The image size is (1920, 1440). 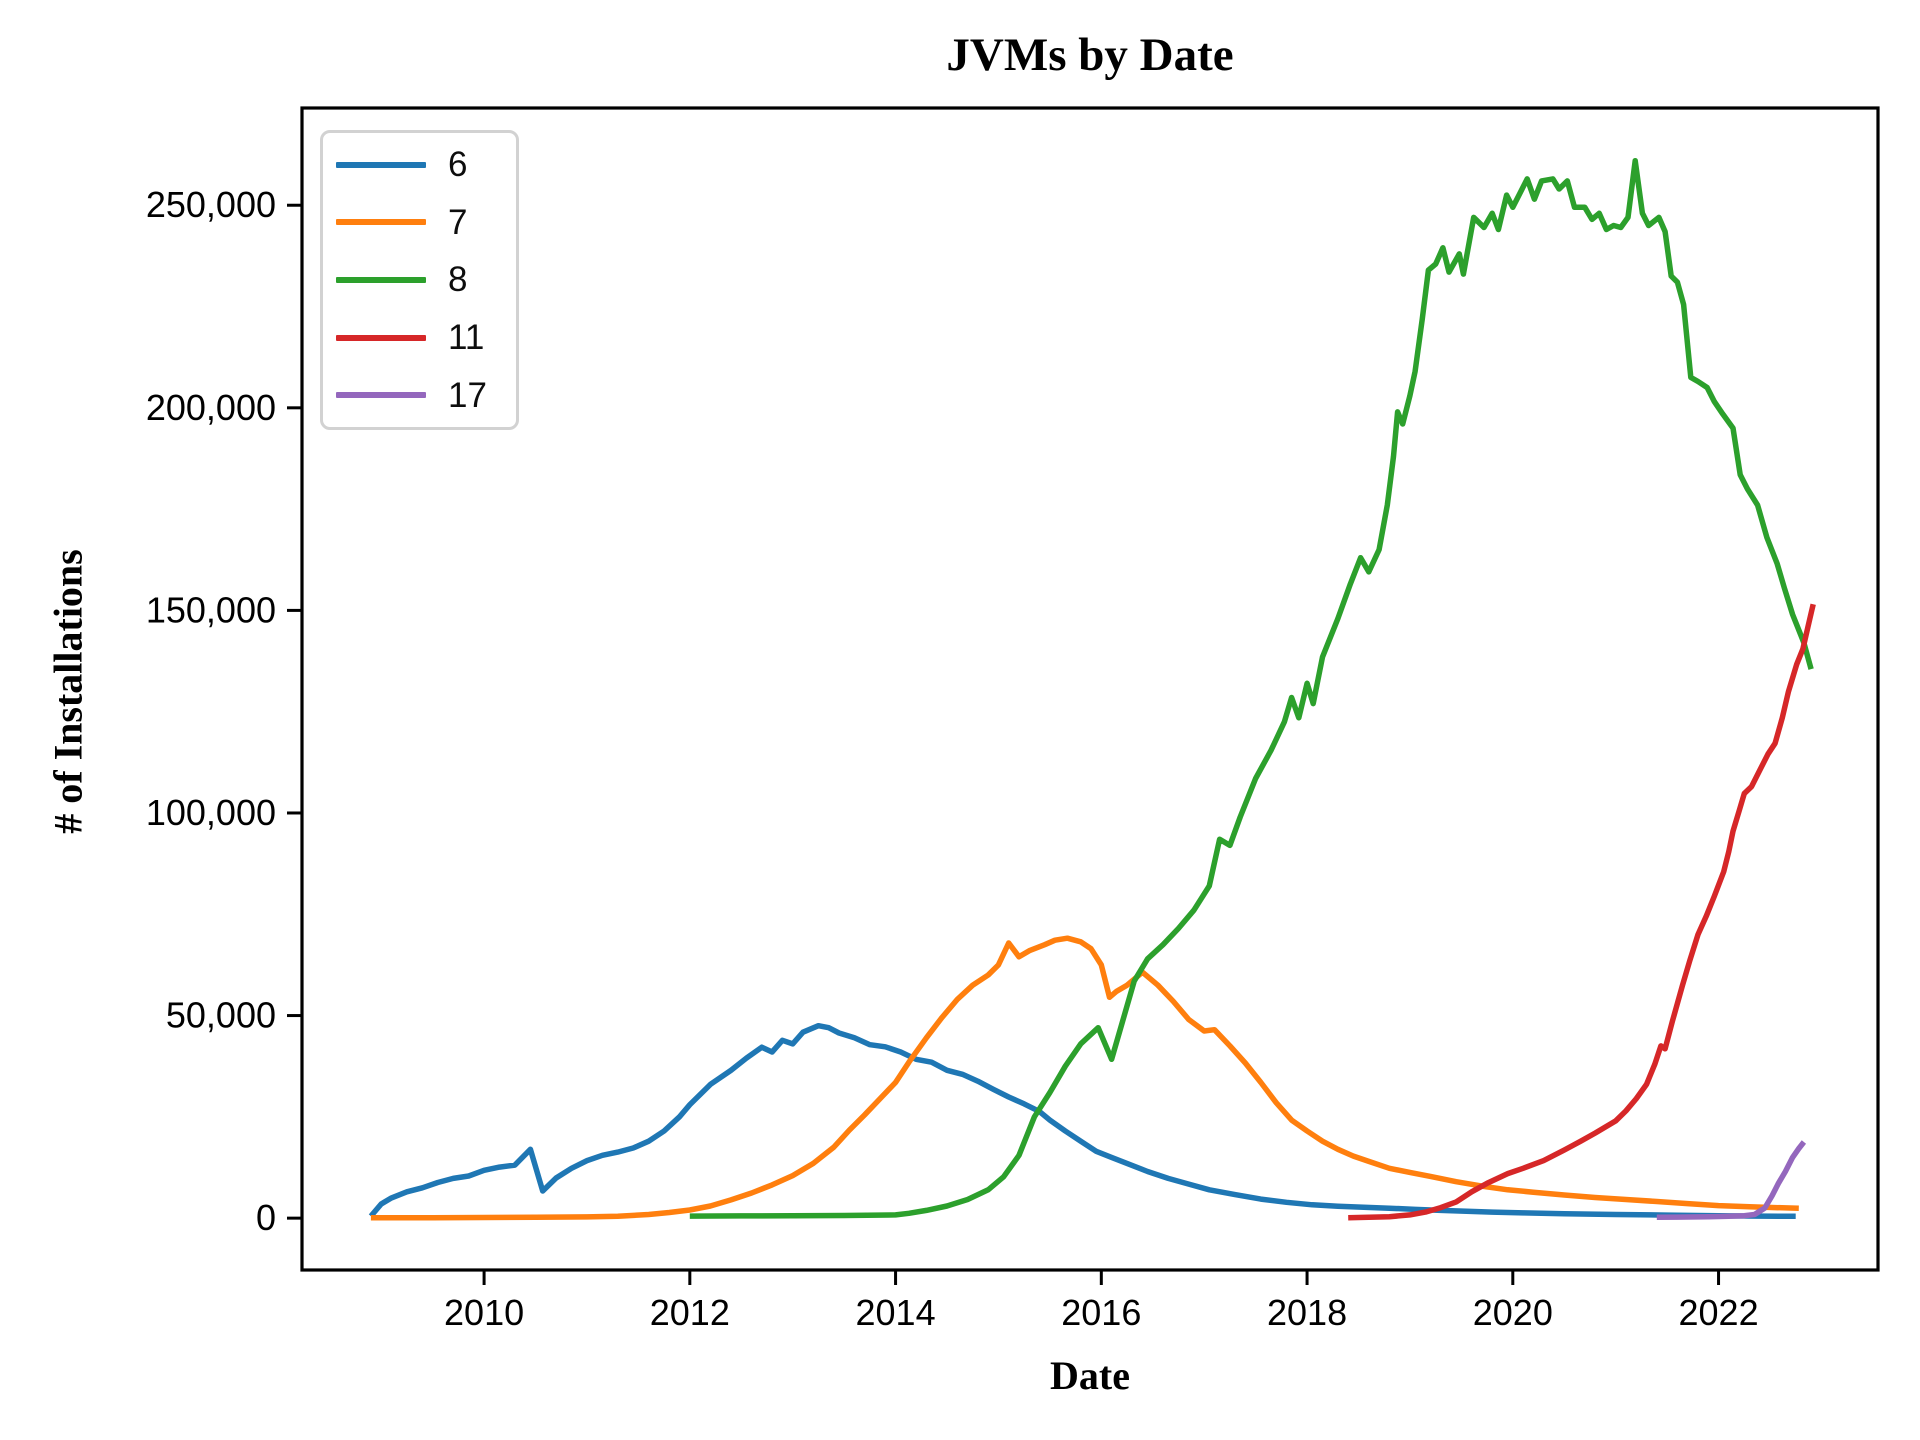 What do you see at coordinates (458, 165) in the screenshot?
I see `legend-label-6: 6` at bounding box center [458, 165].